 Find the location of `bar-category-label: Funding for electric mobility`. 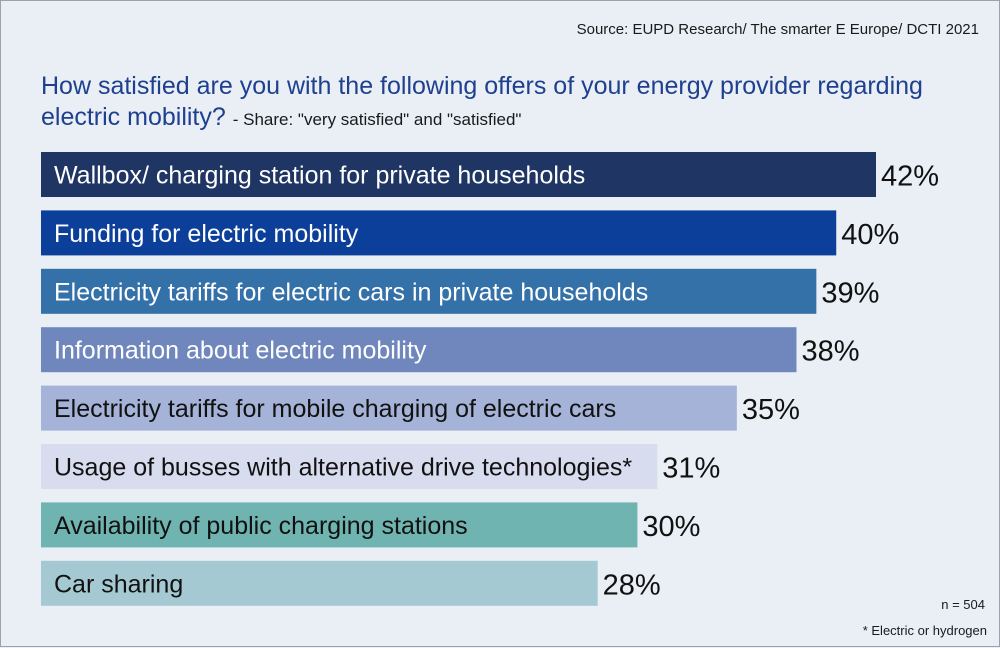

bar-category-label: Funding for electric mobility is located at coordinates (206, 234).